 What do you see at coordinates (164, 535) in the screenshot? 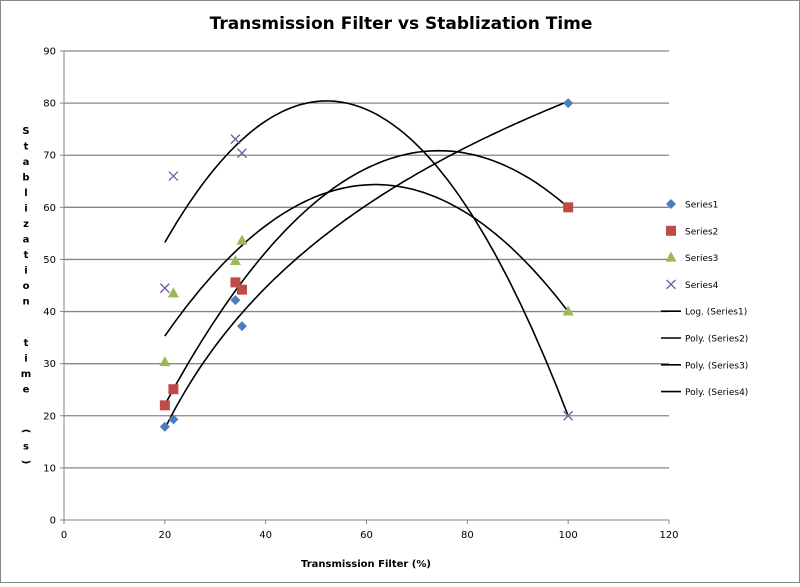
I see `x-tick-label: 20` at bounding box center [164, 535].